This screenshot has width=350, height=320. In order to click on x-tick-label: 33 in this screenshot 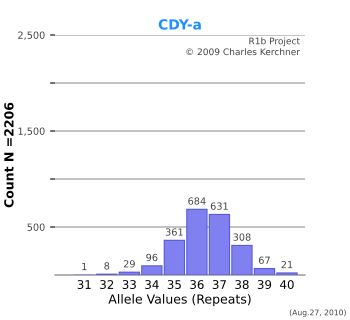, I will do `click(129, 284)`.